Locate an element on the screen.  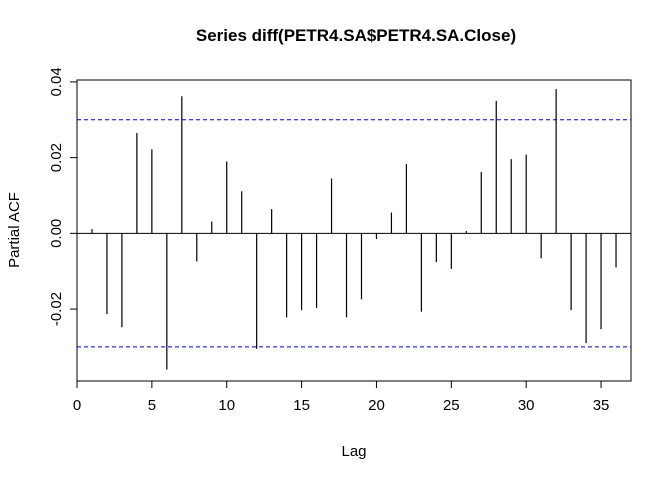
x-tick-label: 15 is located at coordinates (301, 405).